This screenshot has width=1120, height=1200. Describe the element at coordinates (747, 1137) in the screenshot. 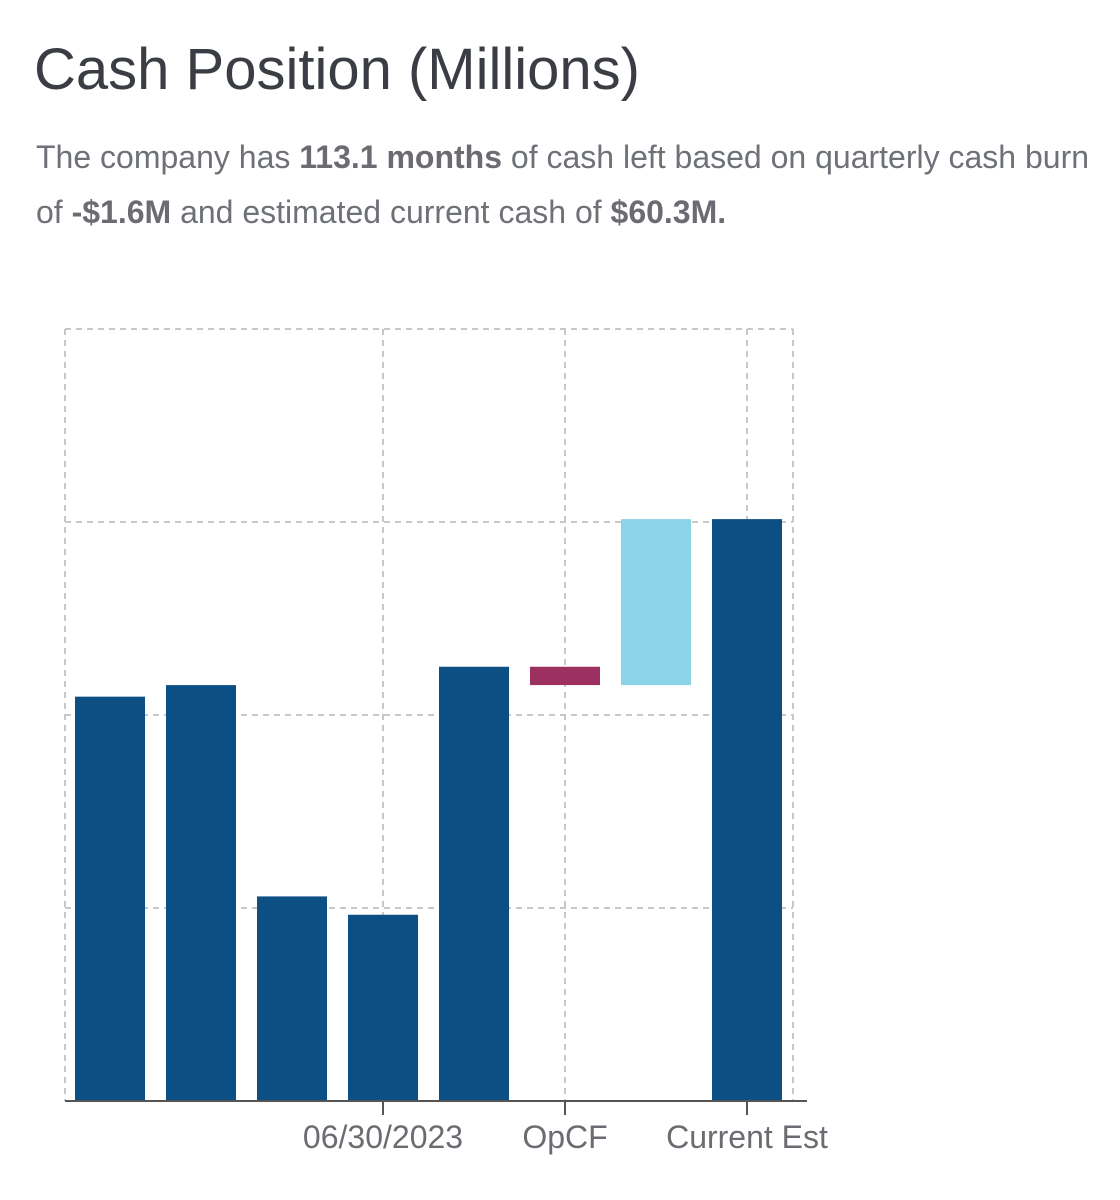

I see `x-tick-label: Current Est` at that location.